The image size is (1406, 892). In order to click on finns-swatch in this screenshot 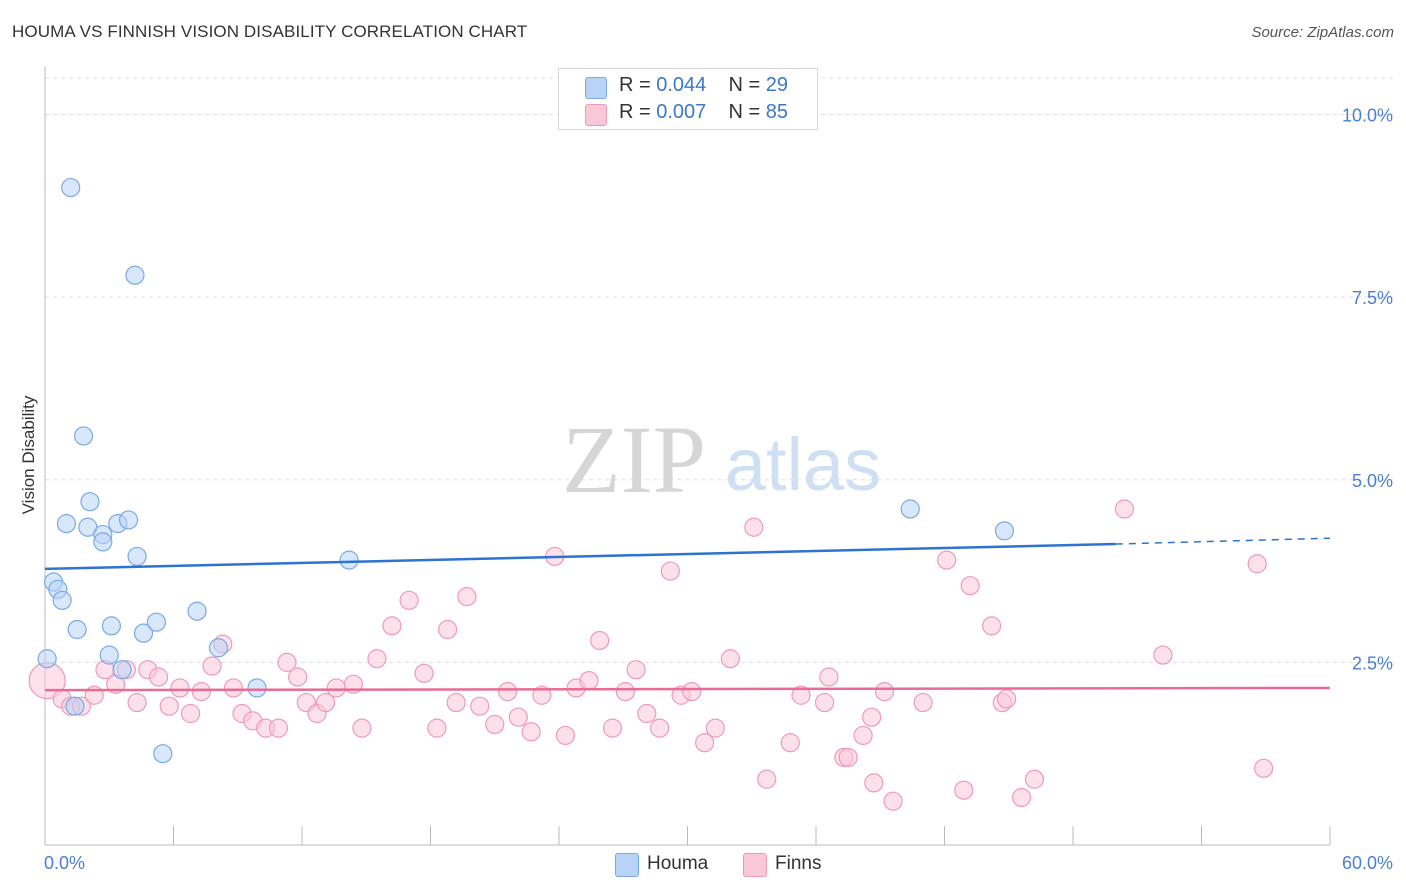, I will do `click(596, 115)`.